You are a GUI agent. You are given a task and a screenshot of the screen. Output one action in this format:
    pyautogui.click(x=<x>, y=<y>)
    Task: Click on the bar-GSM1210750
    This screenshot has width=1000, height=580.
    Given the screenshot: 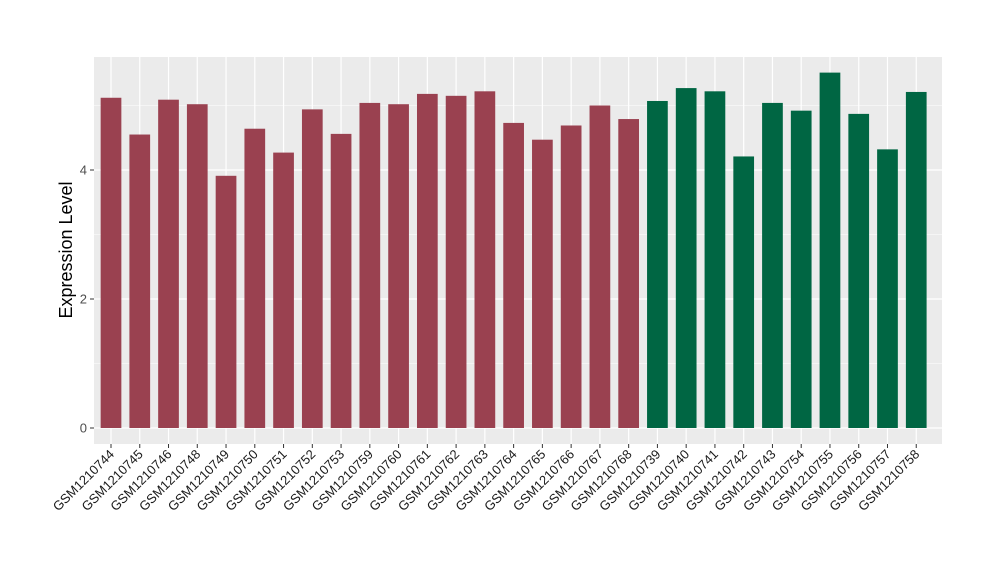 What is the action you would take?
    pyautogui.click(x=255, y=278)
    